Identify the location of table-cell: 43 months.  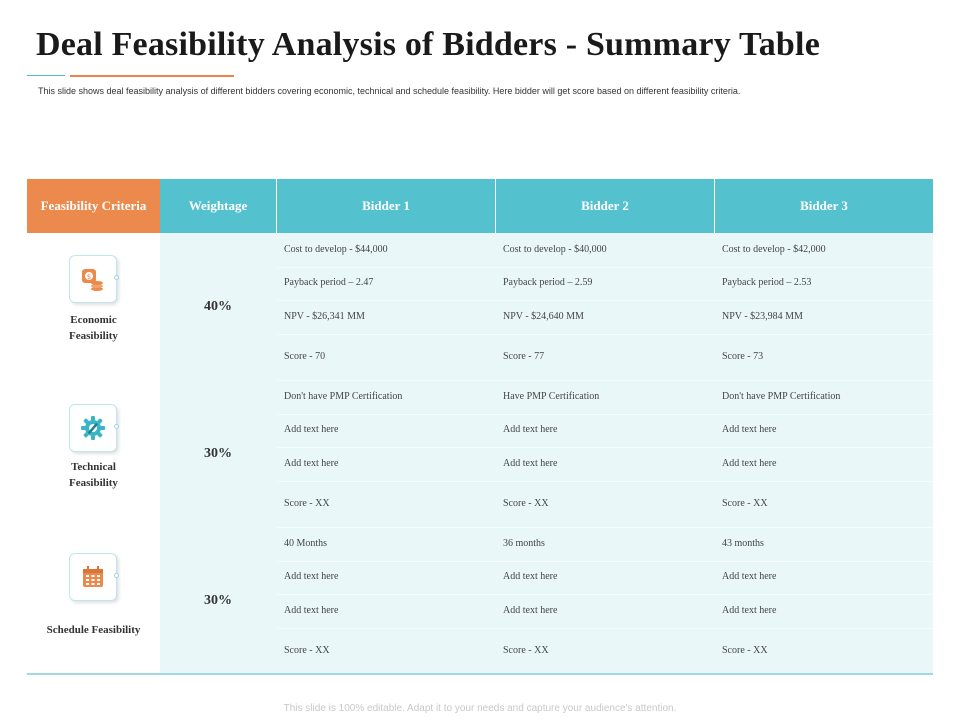
(743, 543).